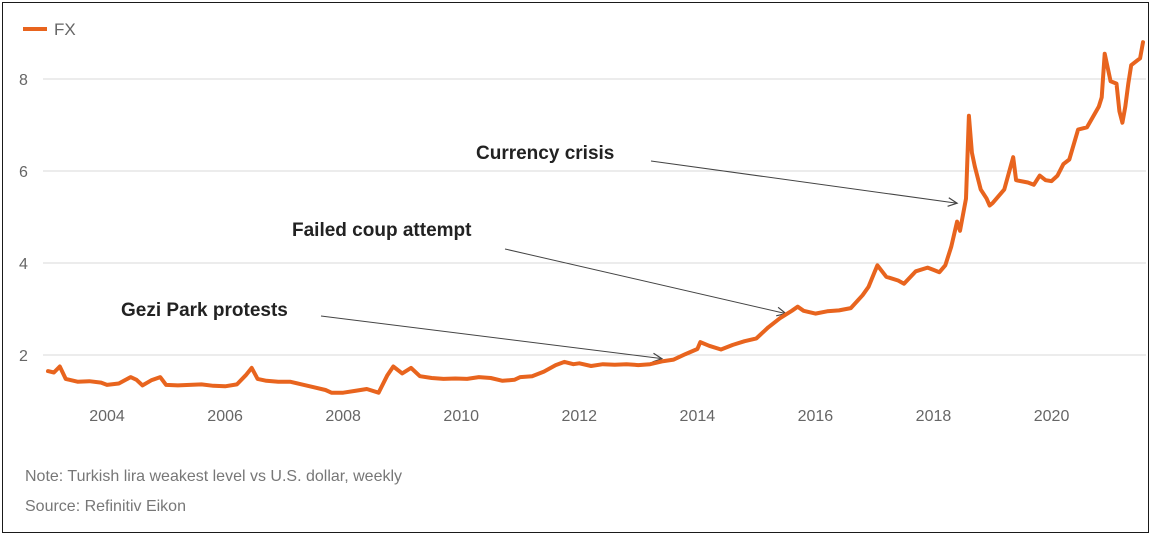 Image resolution: width=1153 pixels, height=537 pixels. I want to click on x-tick-label: 2020, so click(1052, 416).